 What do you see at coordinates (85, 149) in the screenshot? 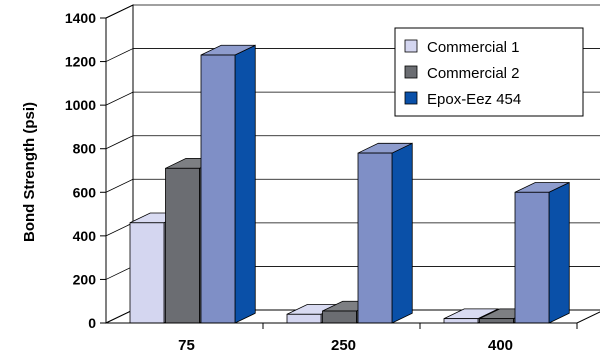
I see `y-tick-label: 800` at bounding box center [85, 149].